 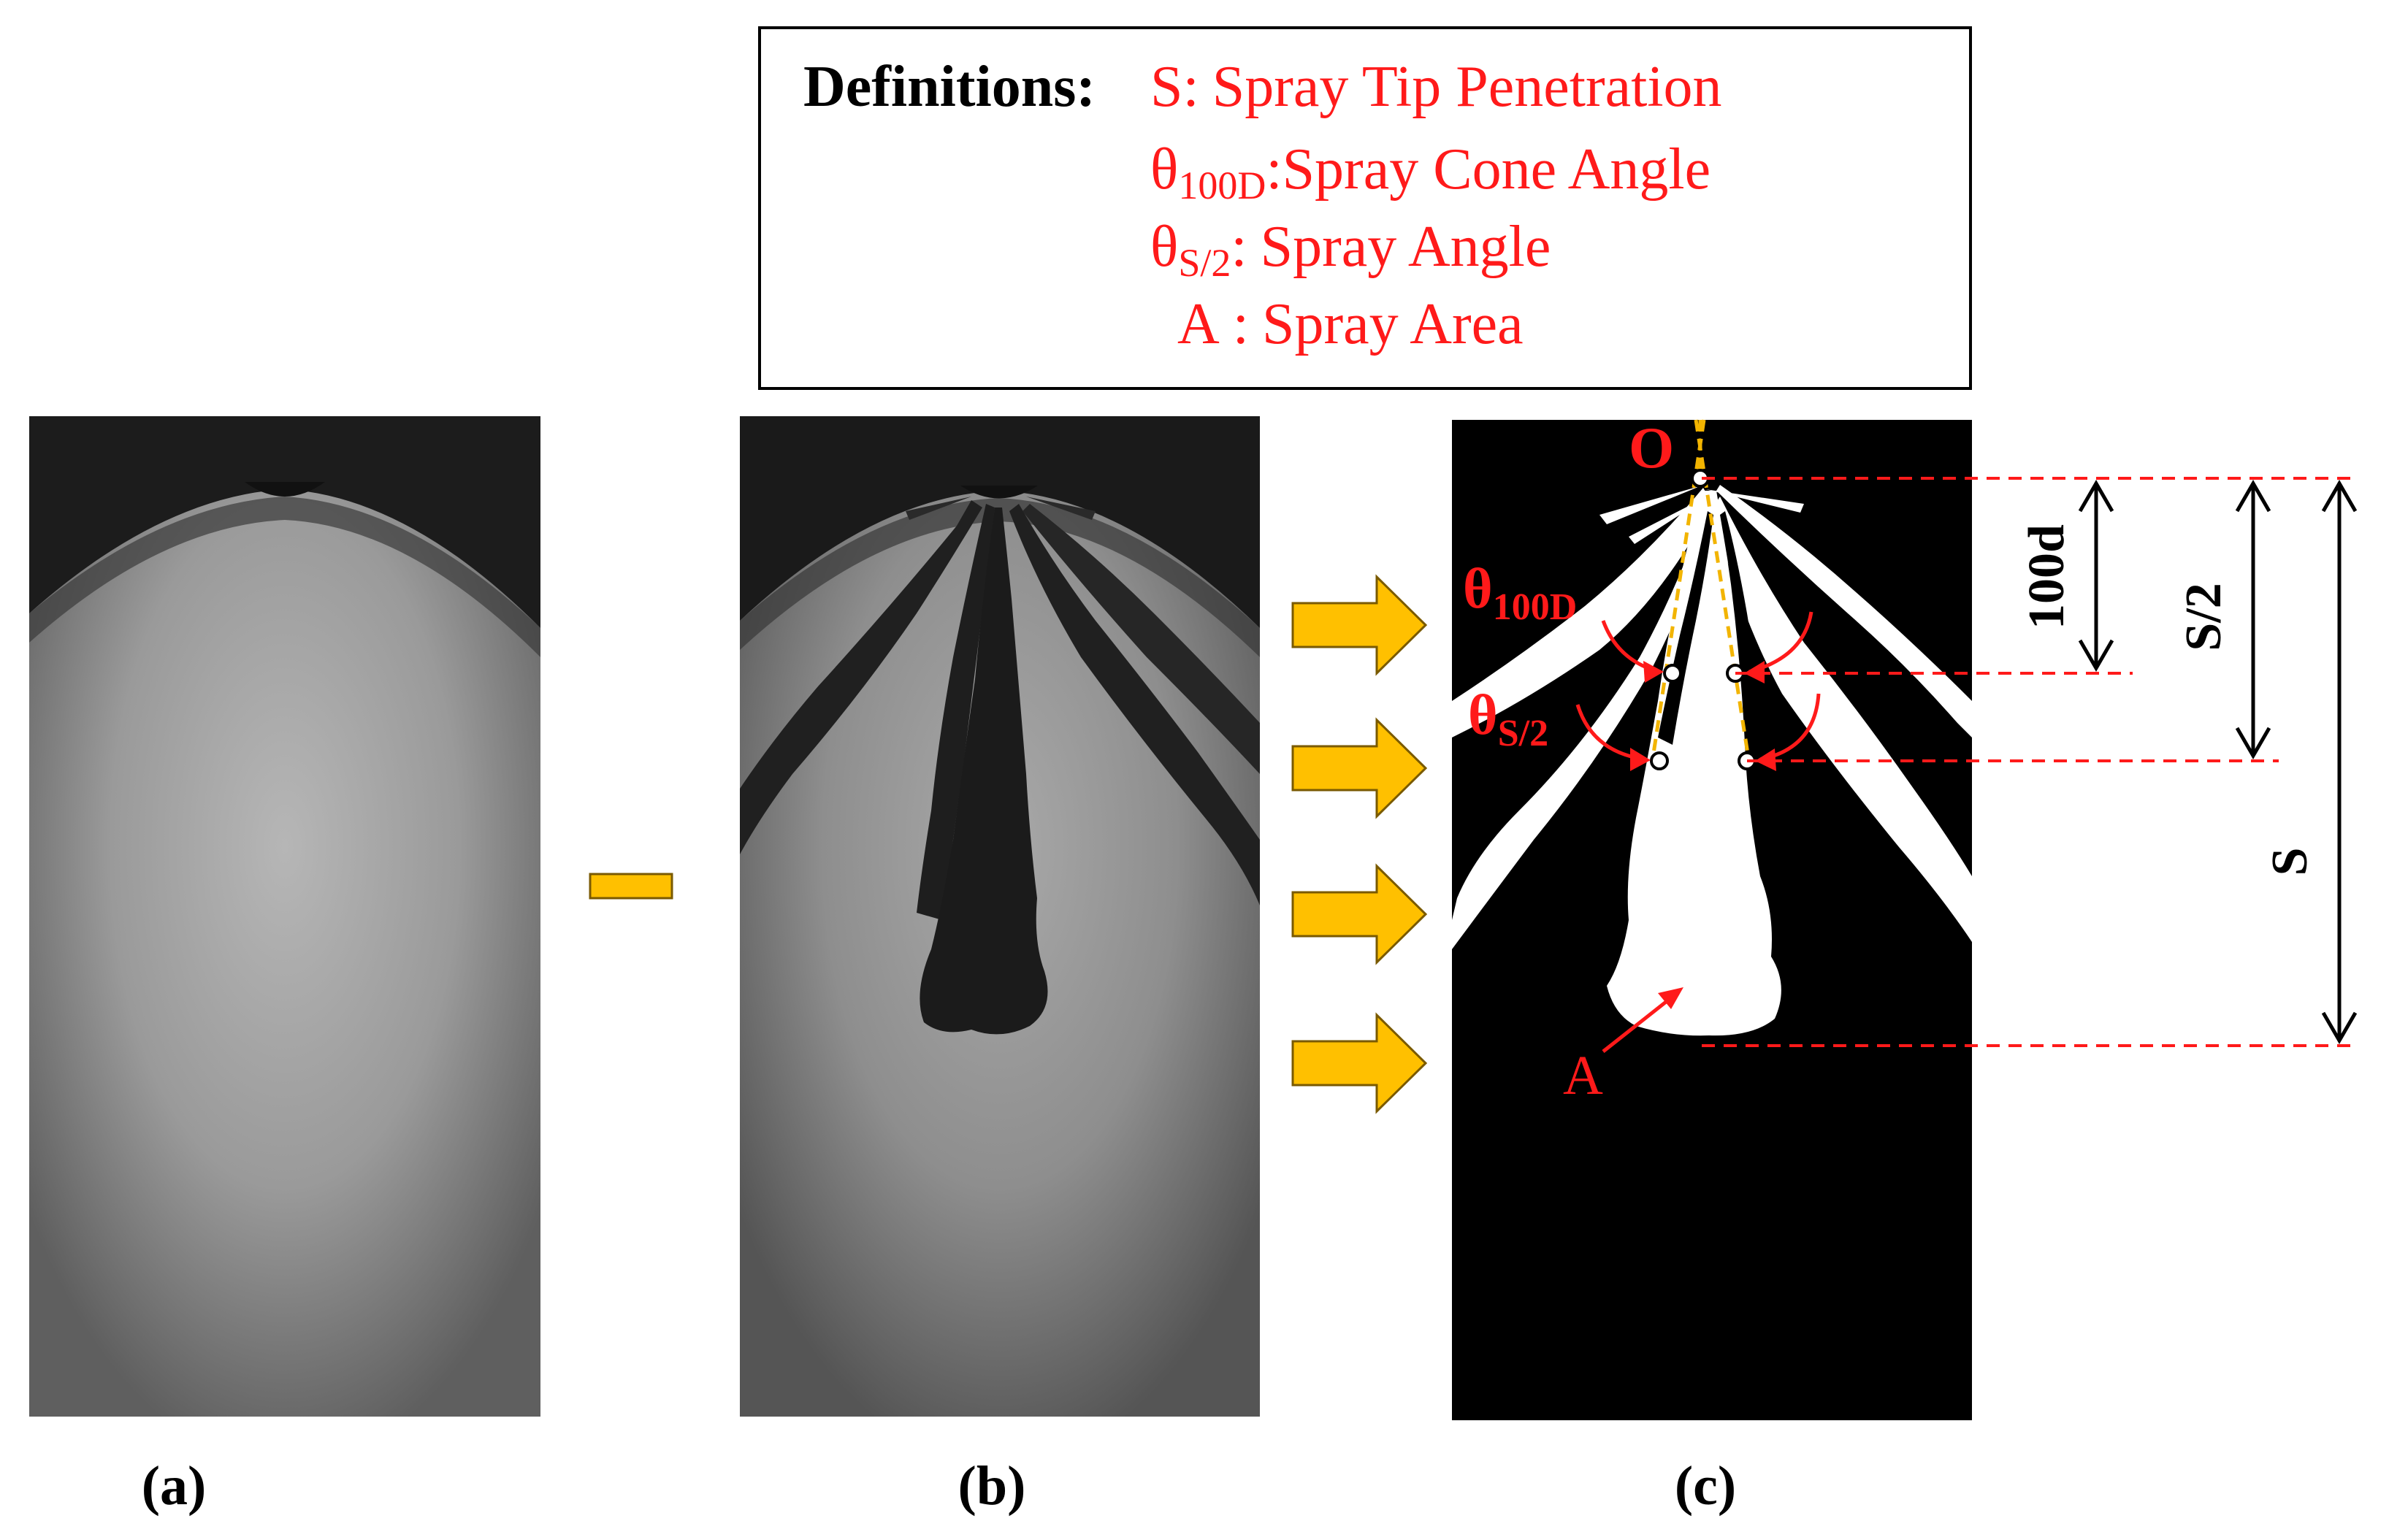 I want to click on binary-plume-center, so click(x=1694, y=763).